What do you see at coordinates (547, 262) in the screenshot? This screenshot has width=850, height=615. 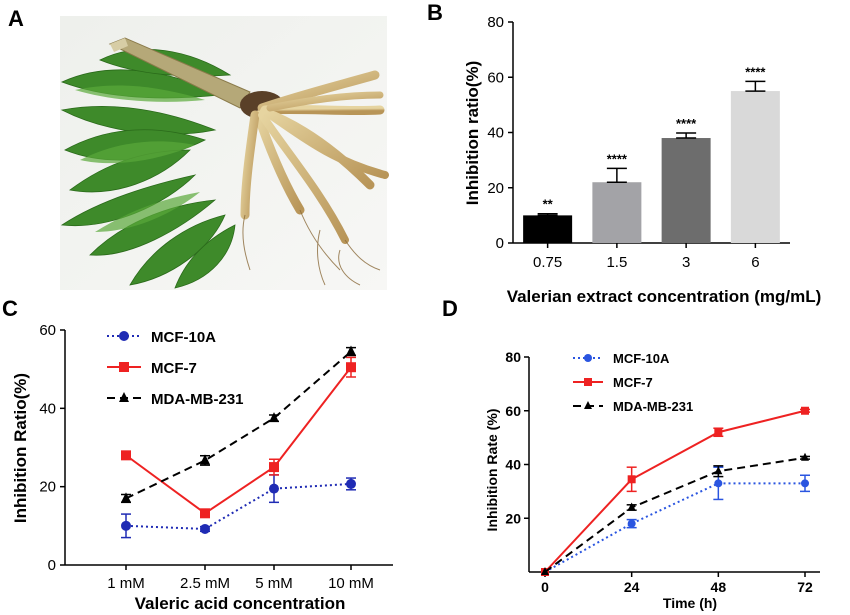 I see `chart-b-x-tick-label: 0.75` at bounding box center [547, 262].